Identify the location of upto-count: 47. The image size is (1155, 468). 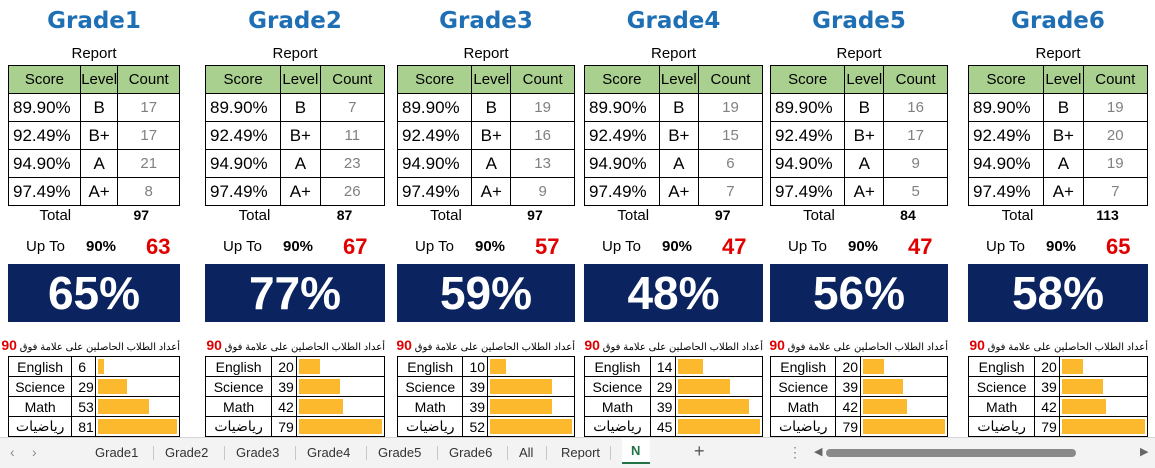
(734, 246).